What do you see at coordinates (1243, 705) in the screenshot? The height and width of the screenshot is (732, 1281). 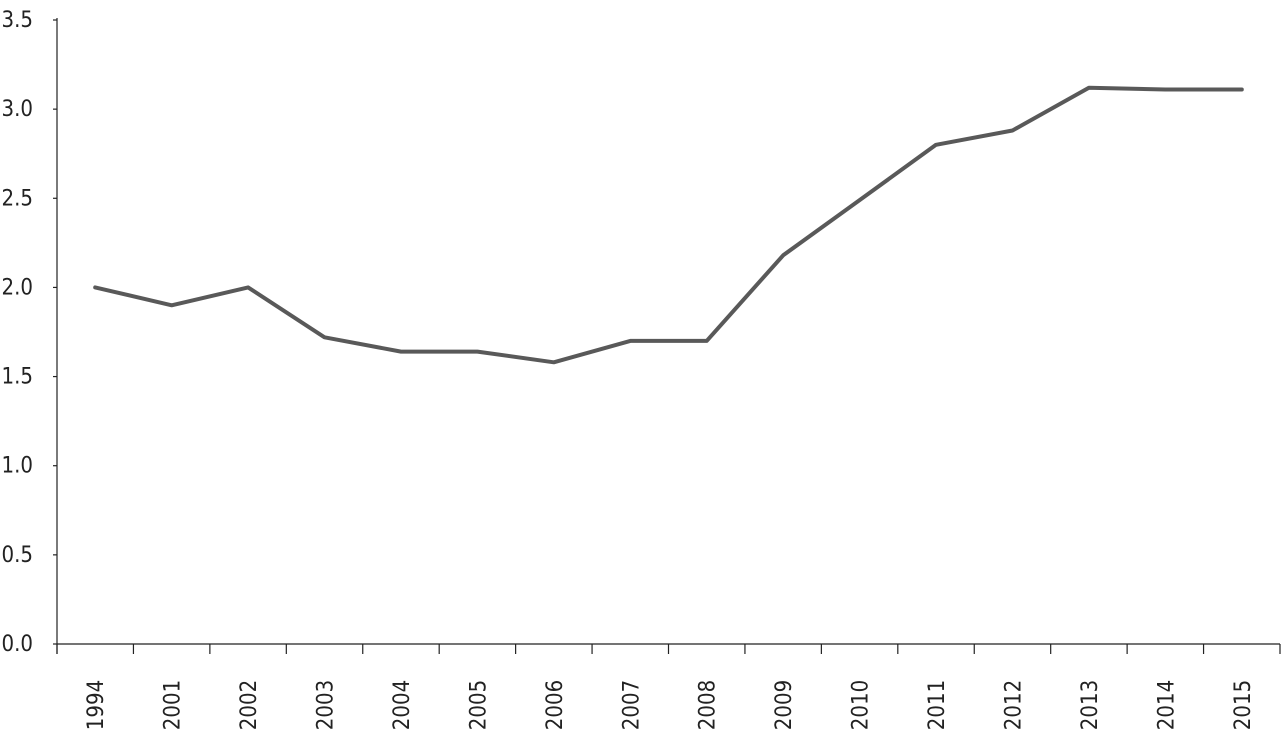 I see `x-tick-label: 2015` at bounding box center [1243, 705].